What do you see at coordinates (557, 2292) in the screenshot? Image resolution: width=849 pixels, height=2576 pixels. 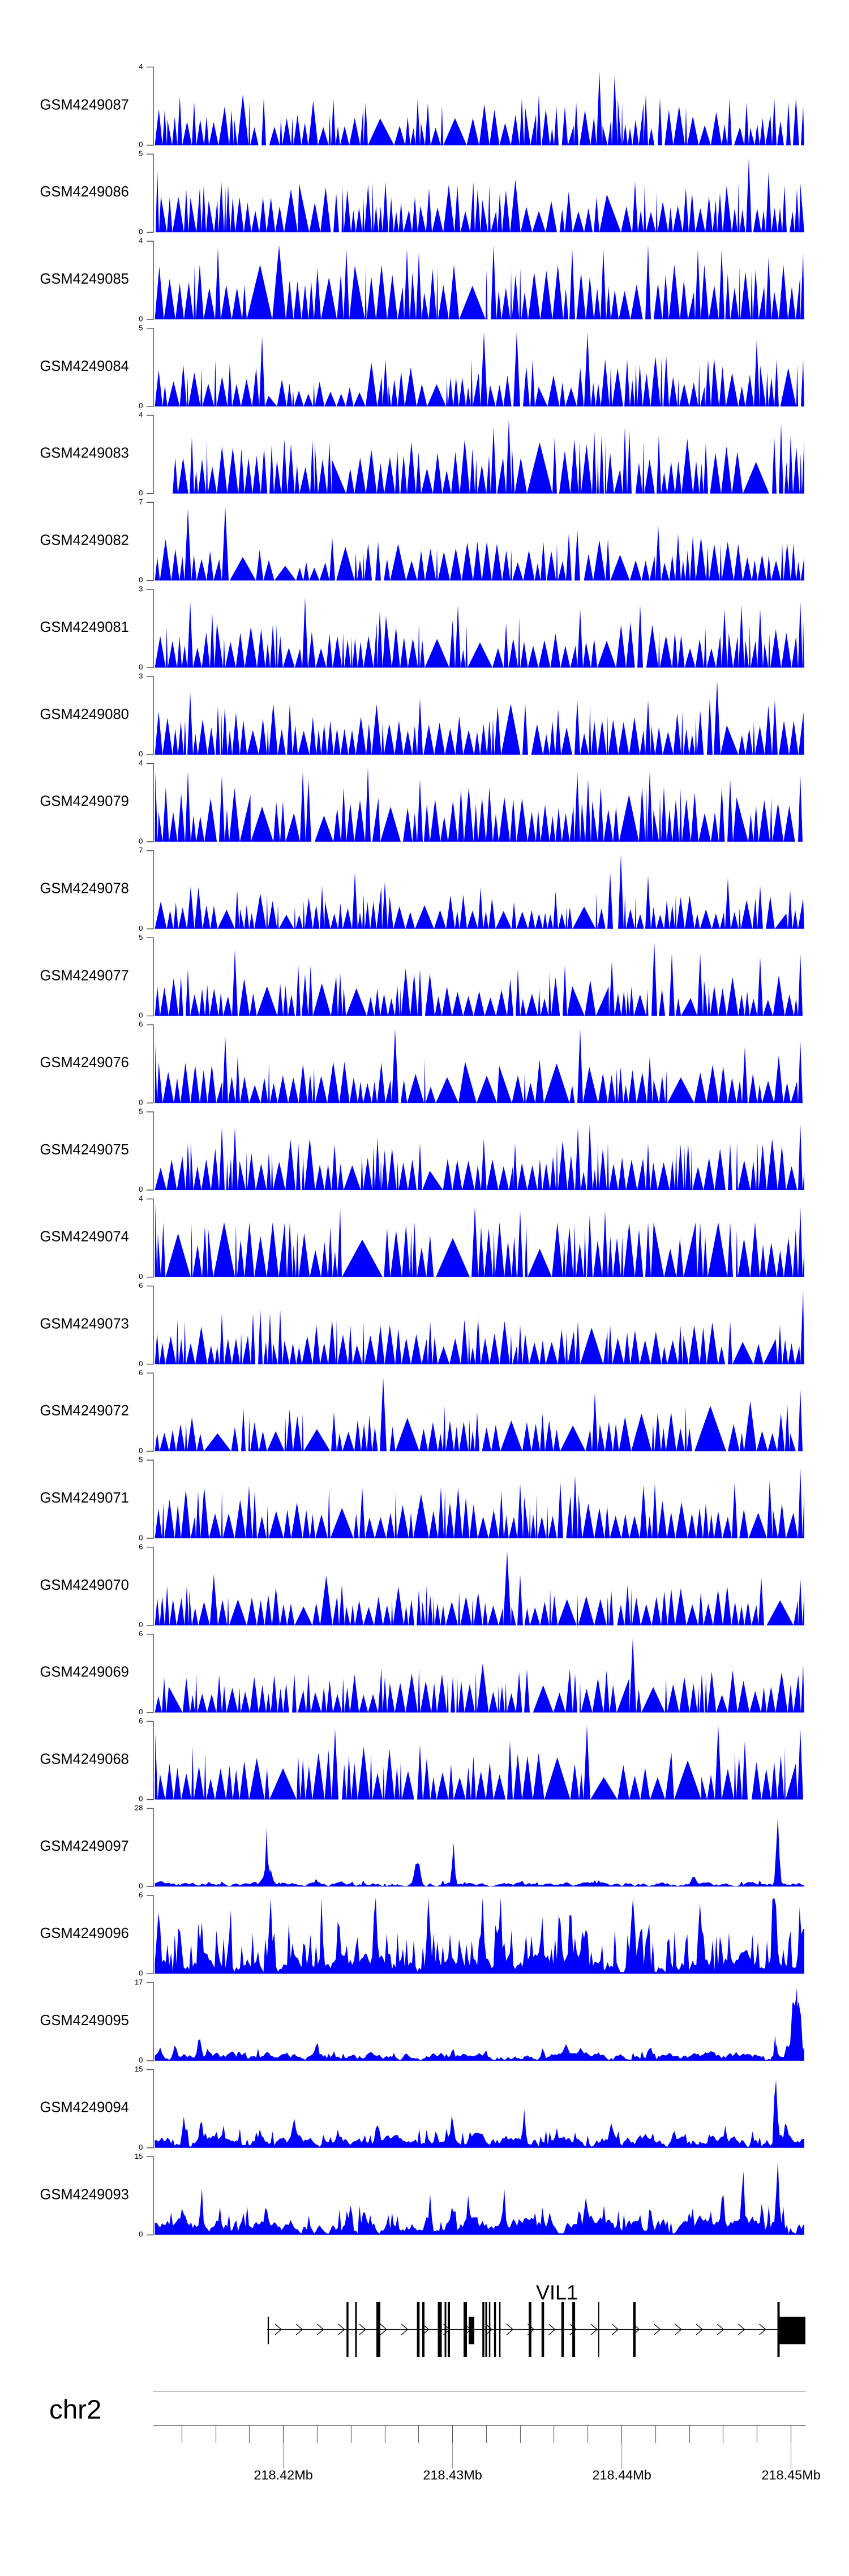 I see `svg-text: VIL1` at bounding box center [557, 2292].